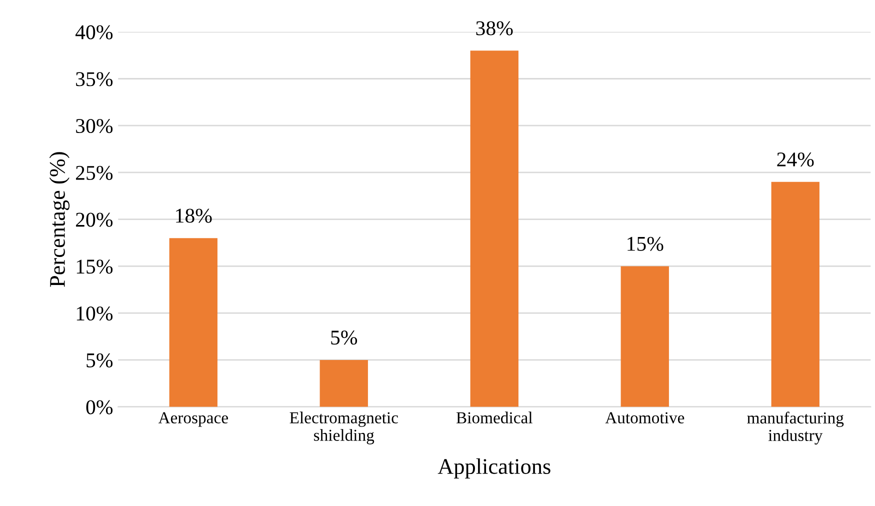 The width and height of the screenshot is (875, 506). I want to click on y-tick-label: 25%, so click(94, 173).